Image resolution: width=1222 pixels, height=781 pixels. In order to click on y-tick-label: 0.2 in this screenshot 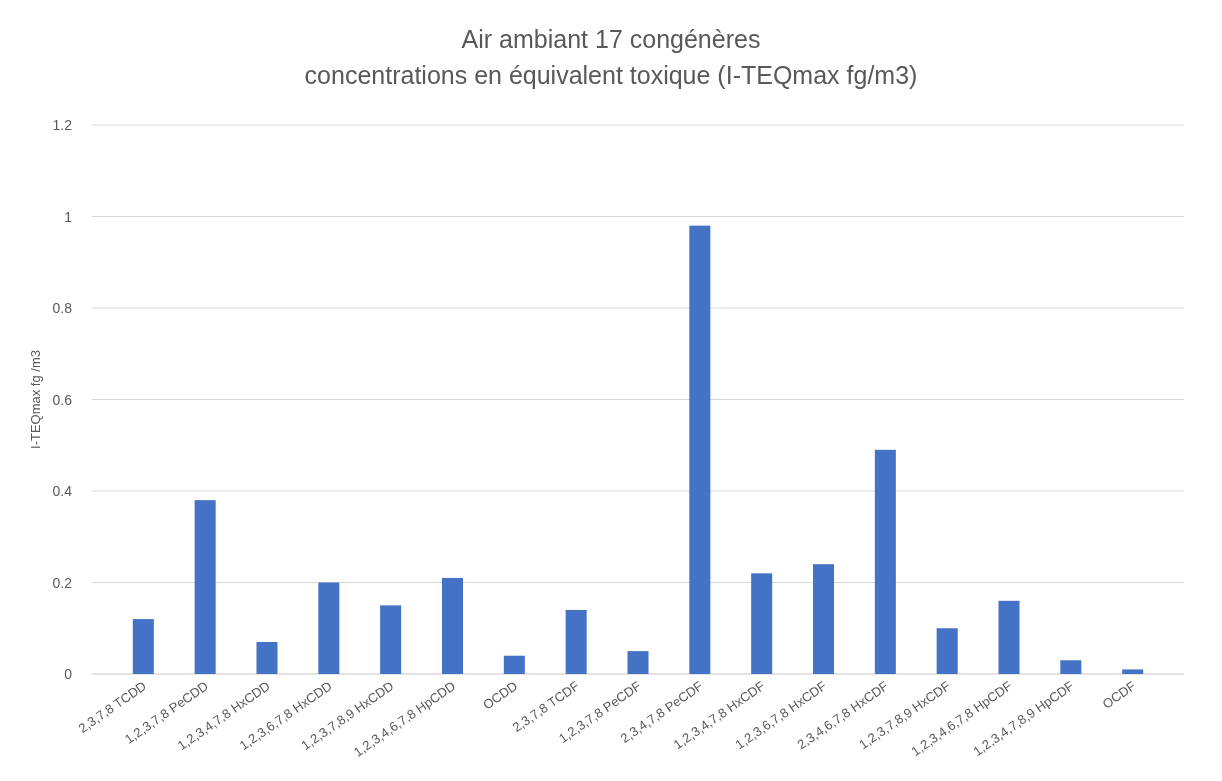, I will do `click(62, 582)`.